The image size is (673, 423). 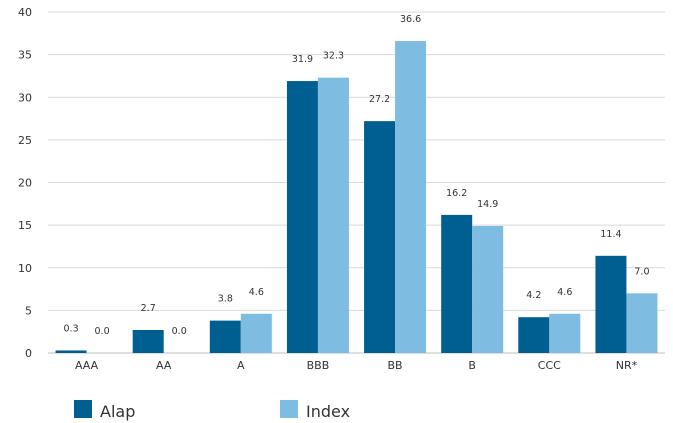 I want to click on bar-alap-bbb, so click(x=302, y=217).